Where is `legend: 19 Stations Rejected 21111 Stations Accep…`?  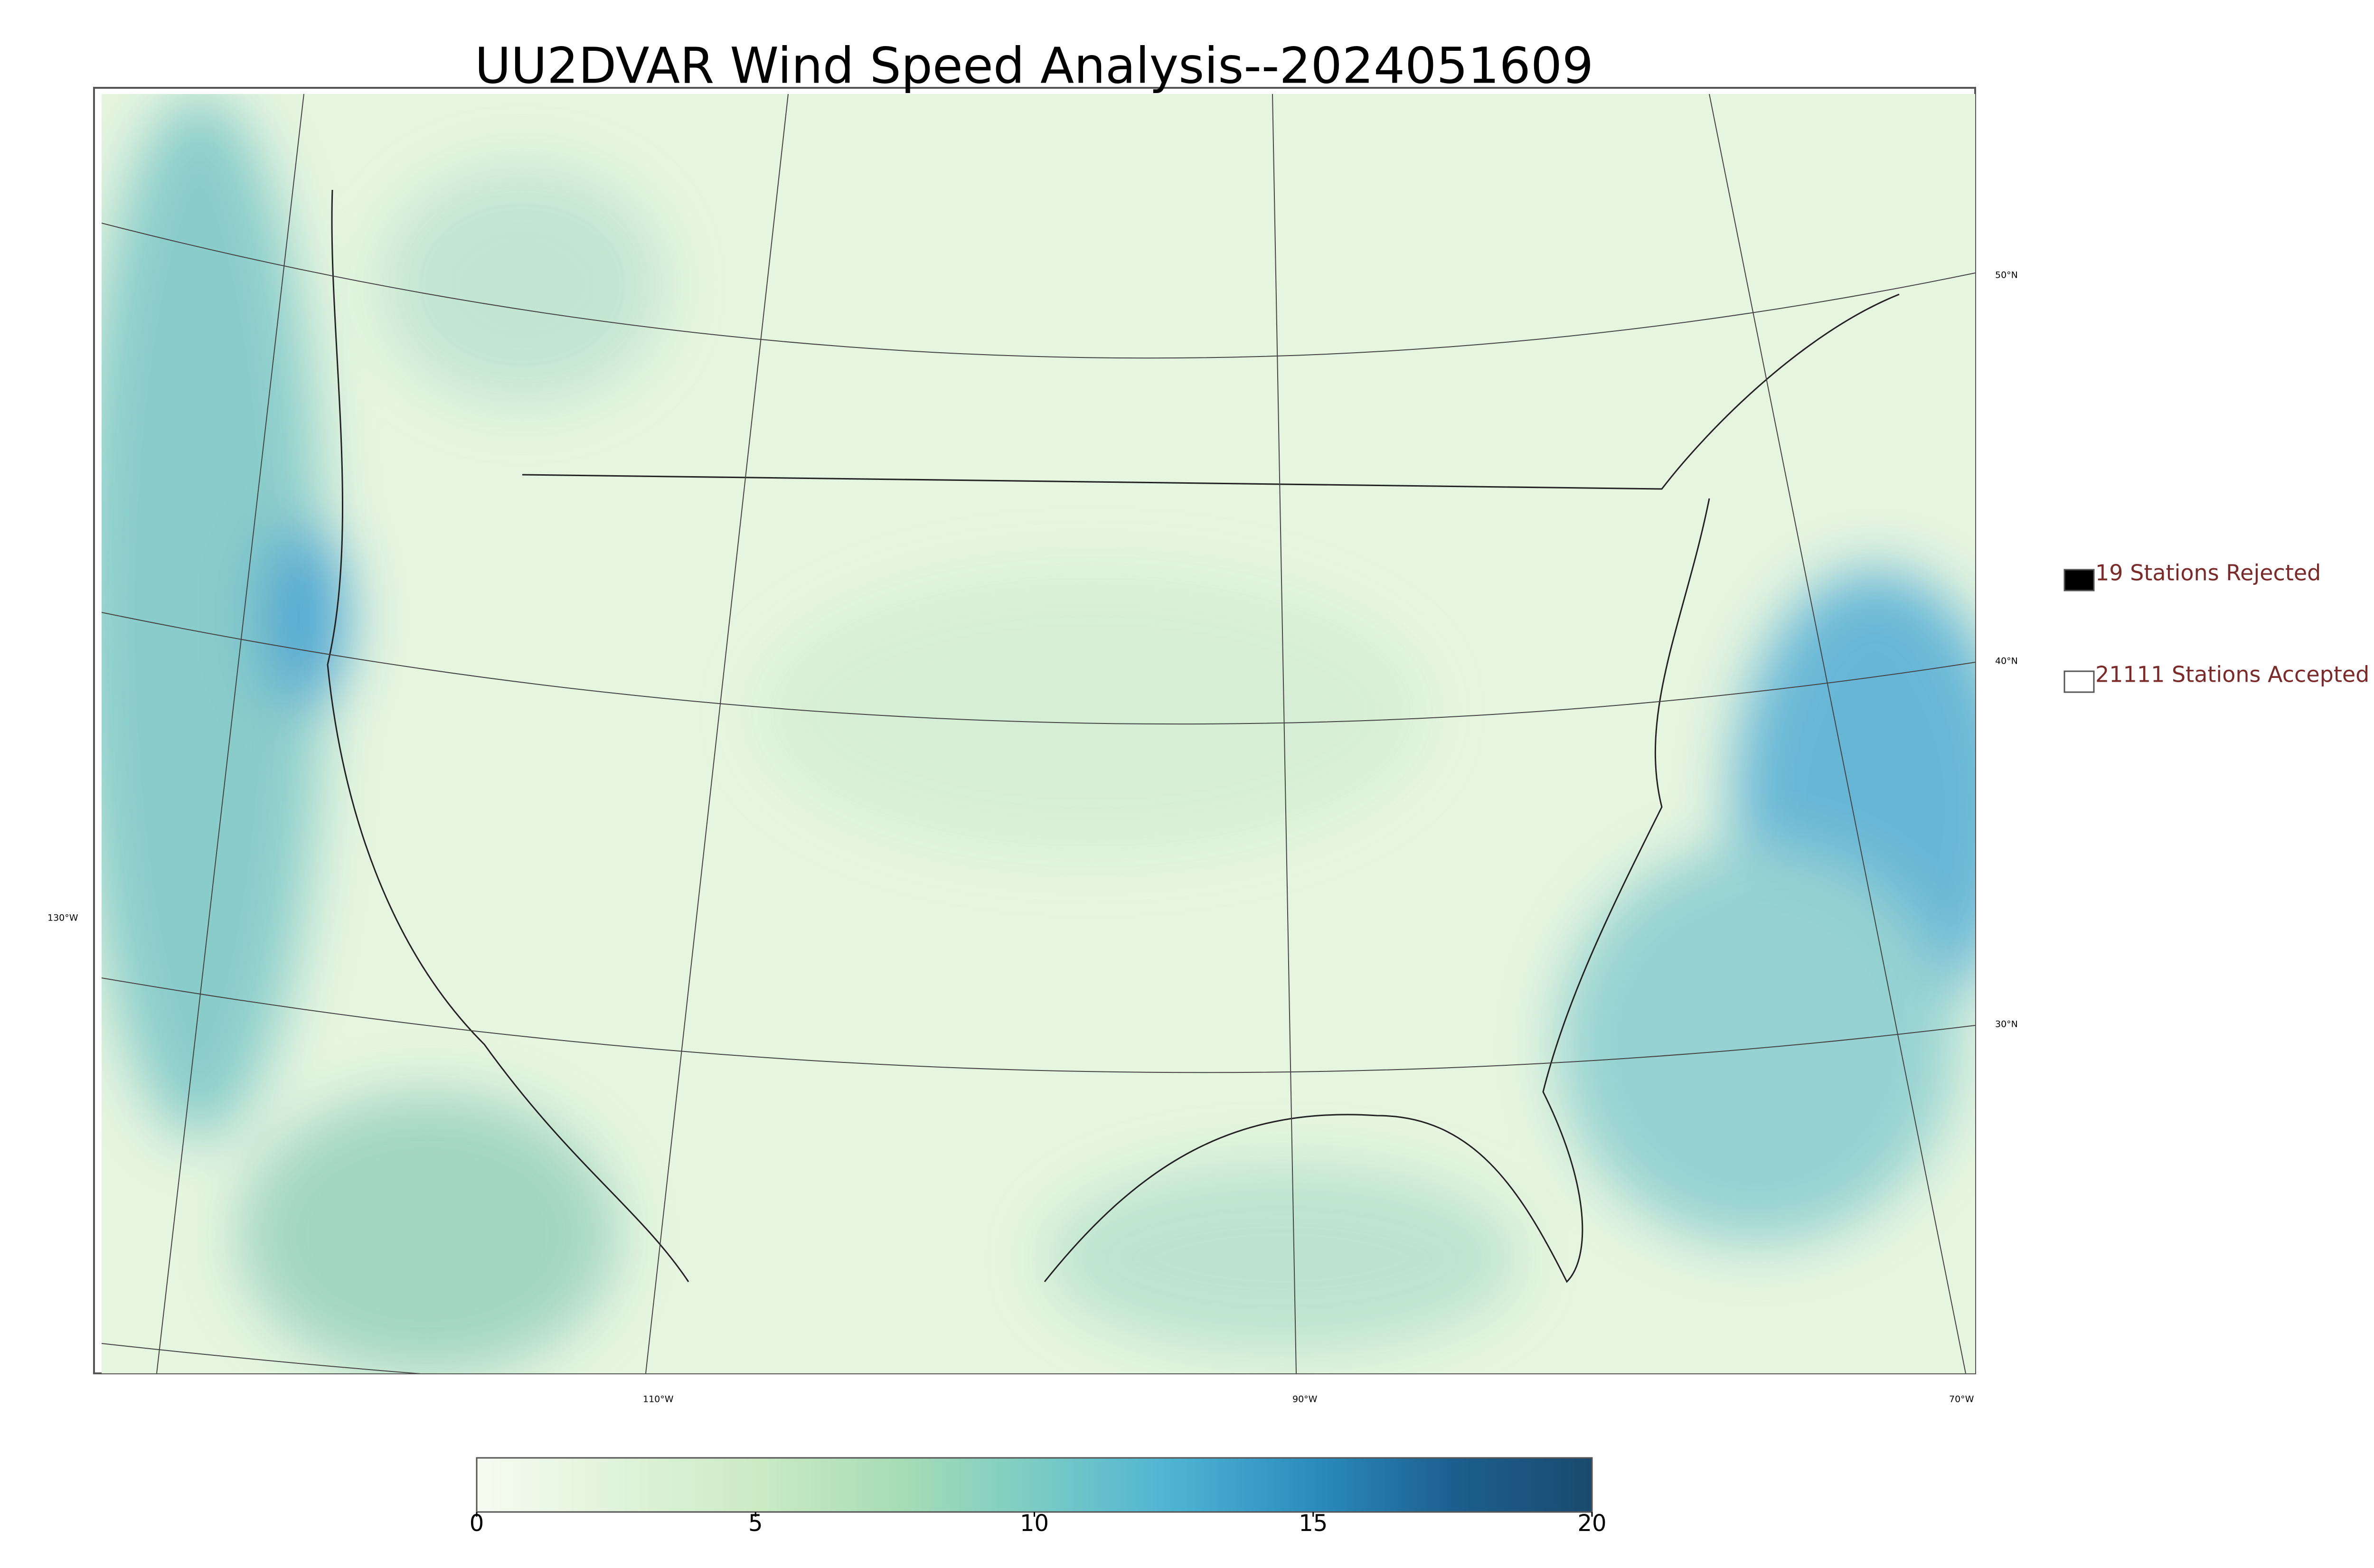 legend: 19 Stations Rejected 21111 Stations Accep… is located at coordinates (2216, 627).